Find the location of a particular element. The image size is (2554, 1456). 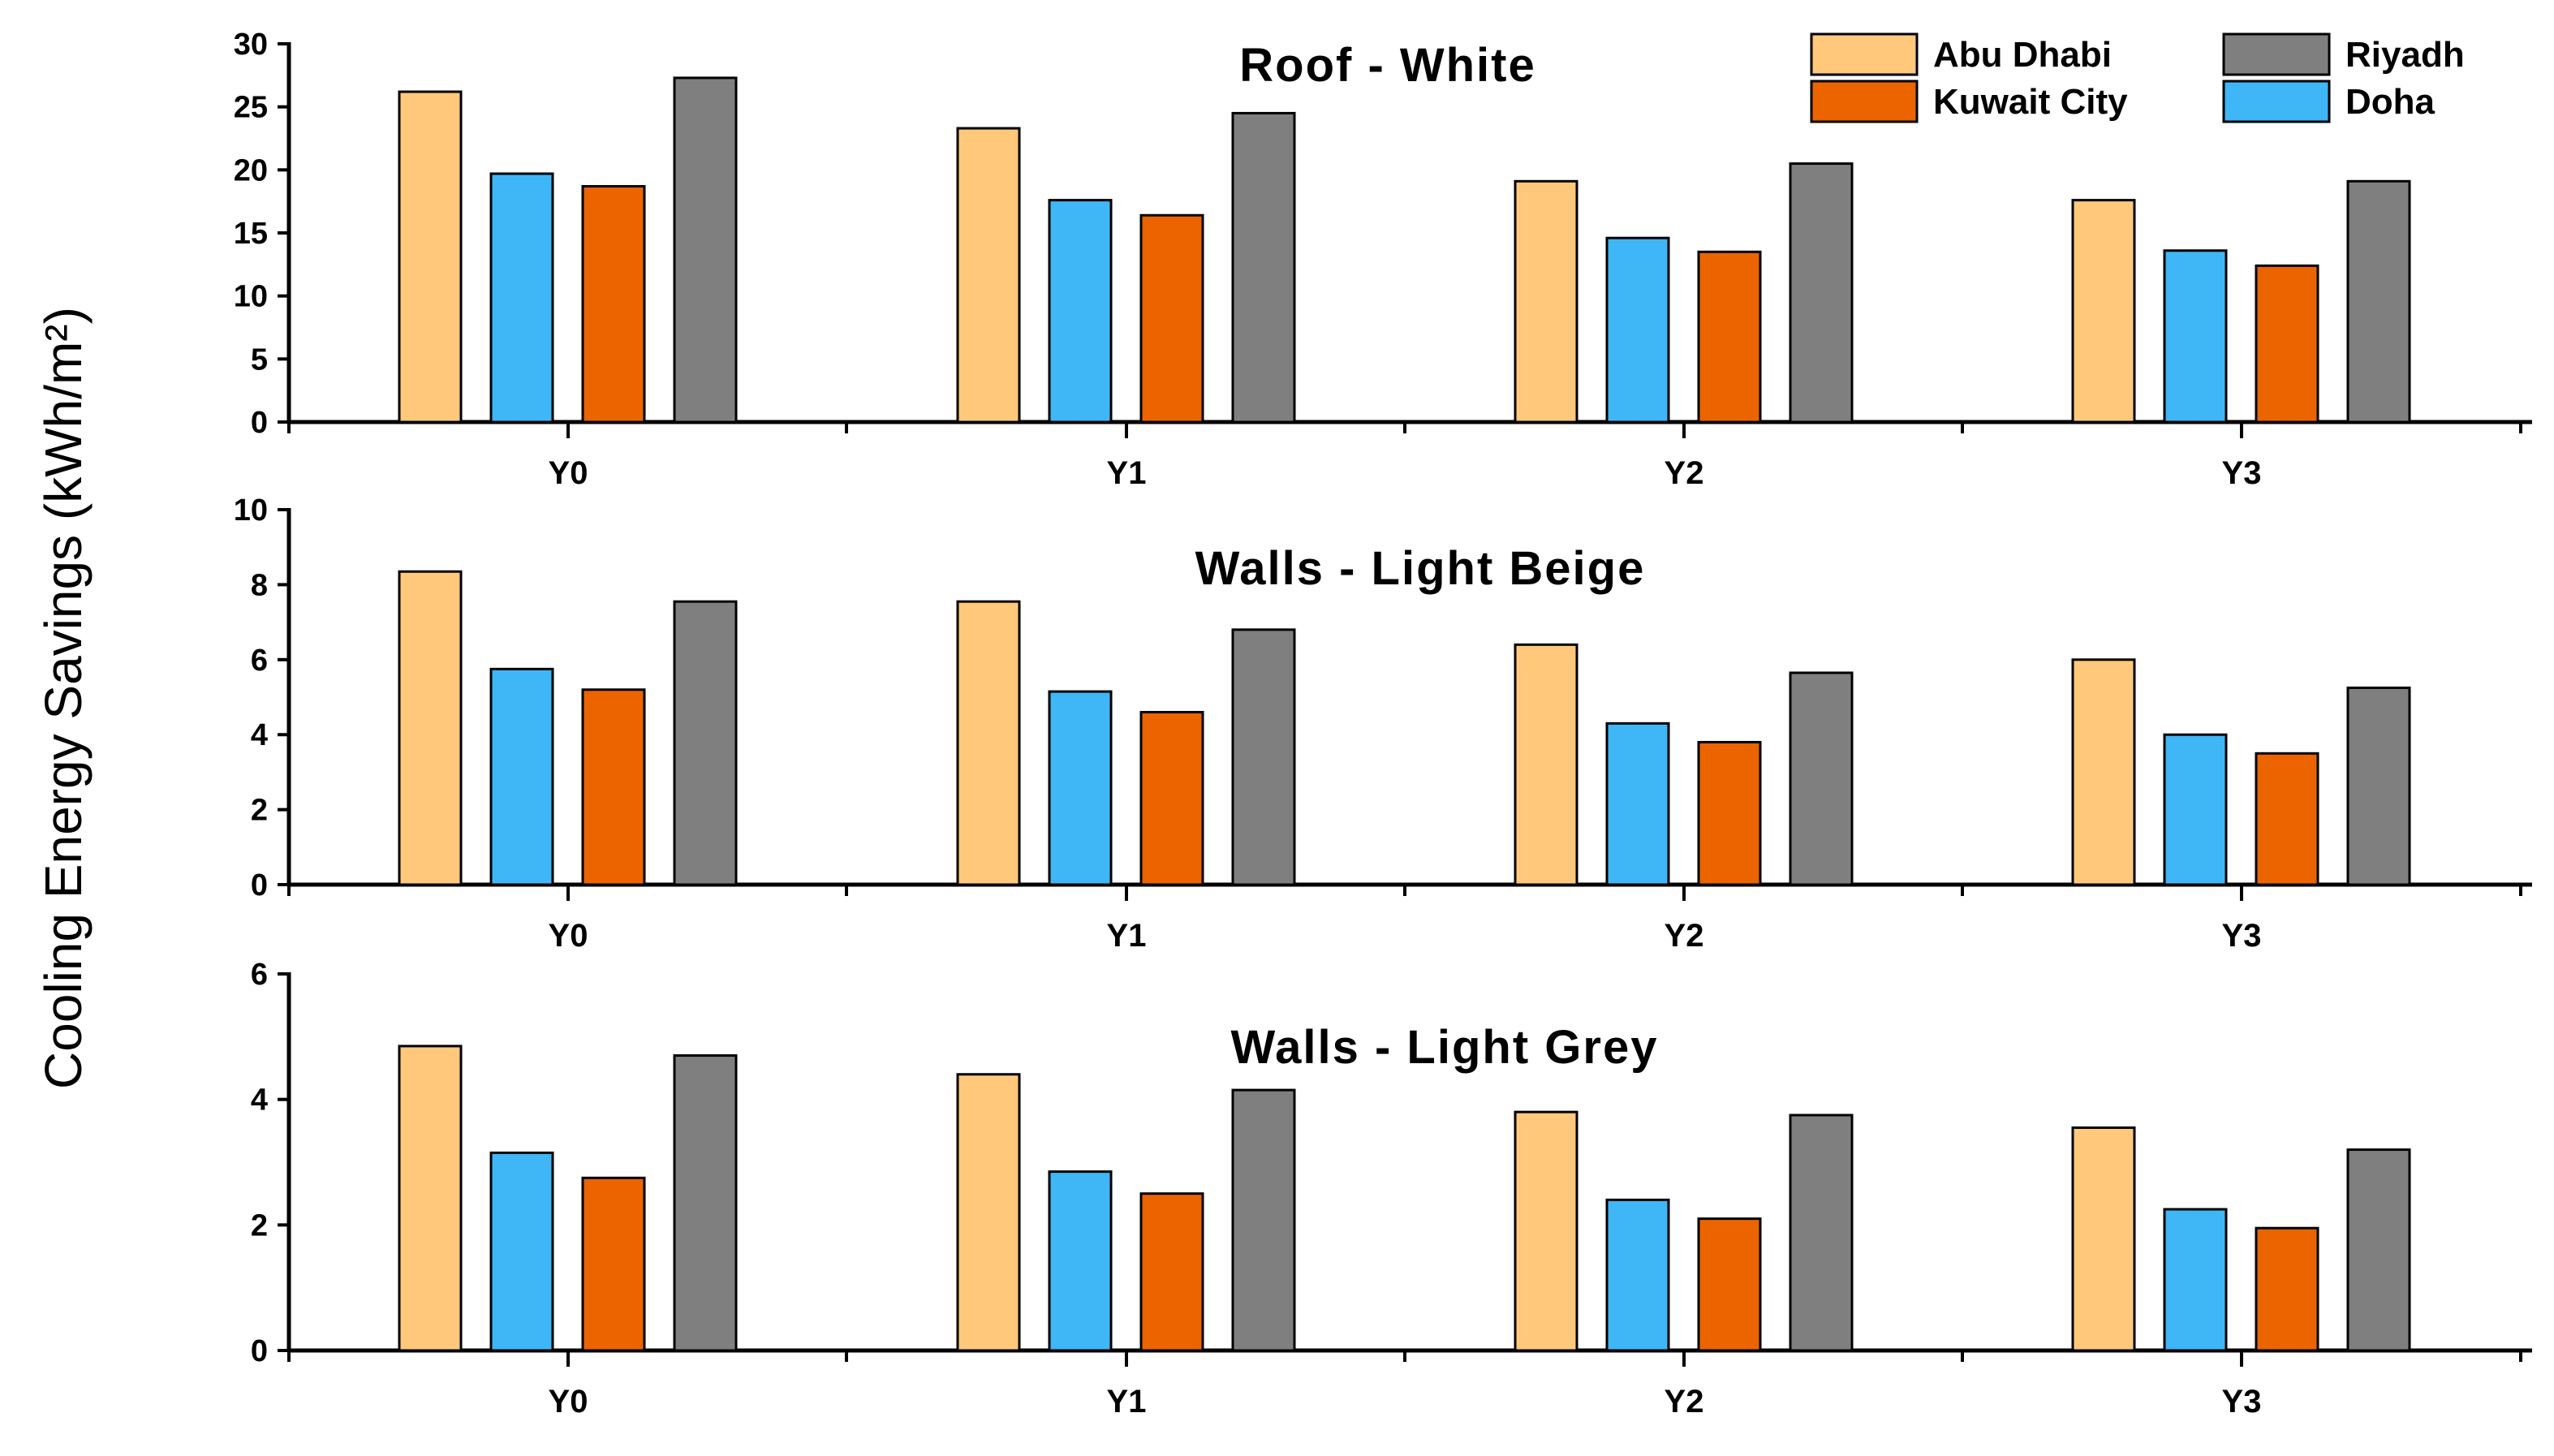

panel-title: Walls - Light Beige is located at coordinates (1420, 569).